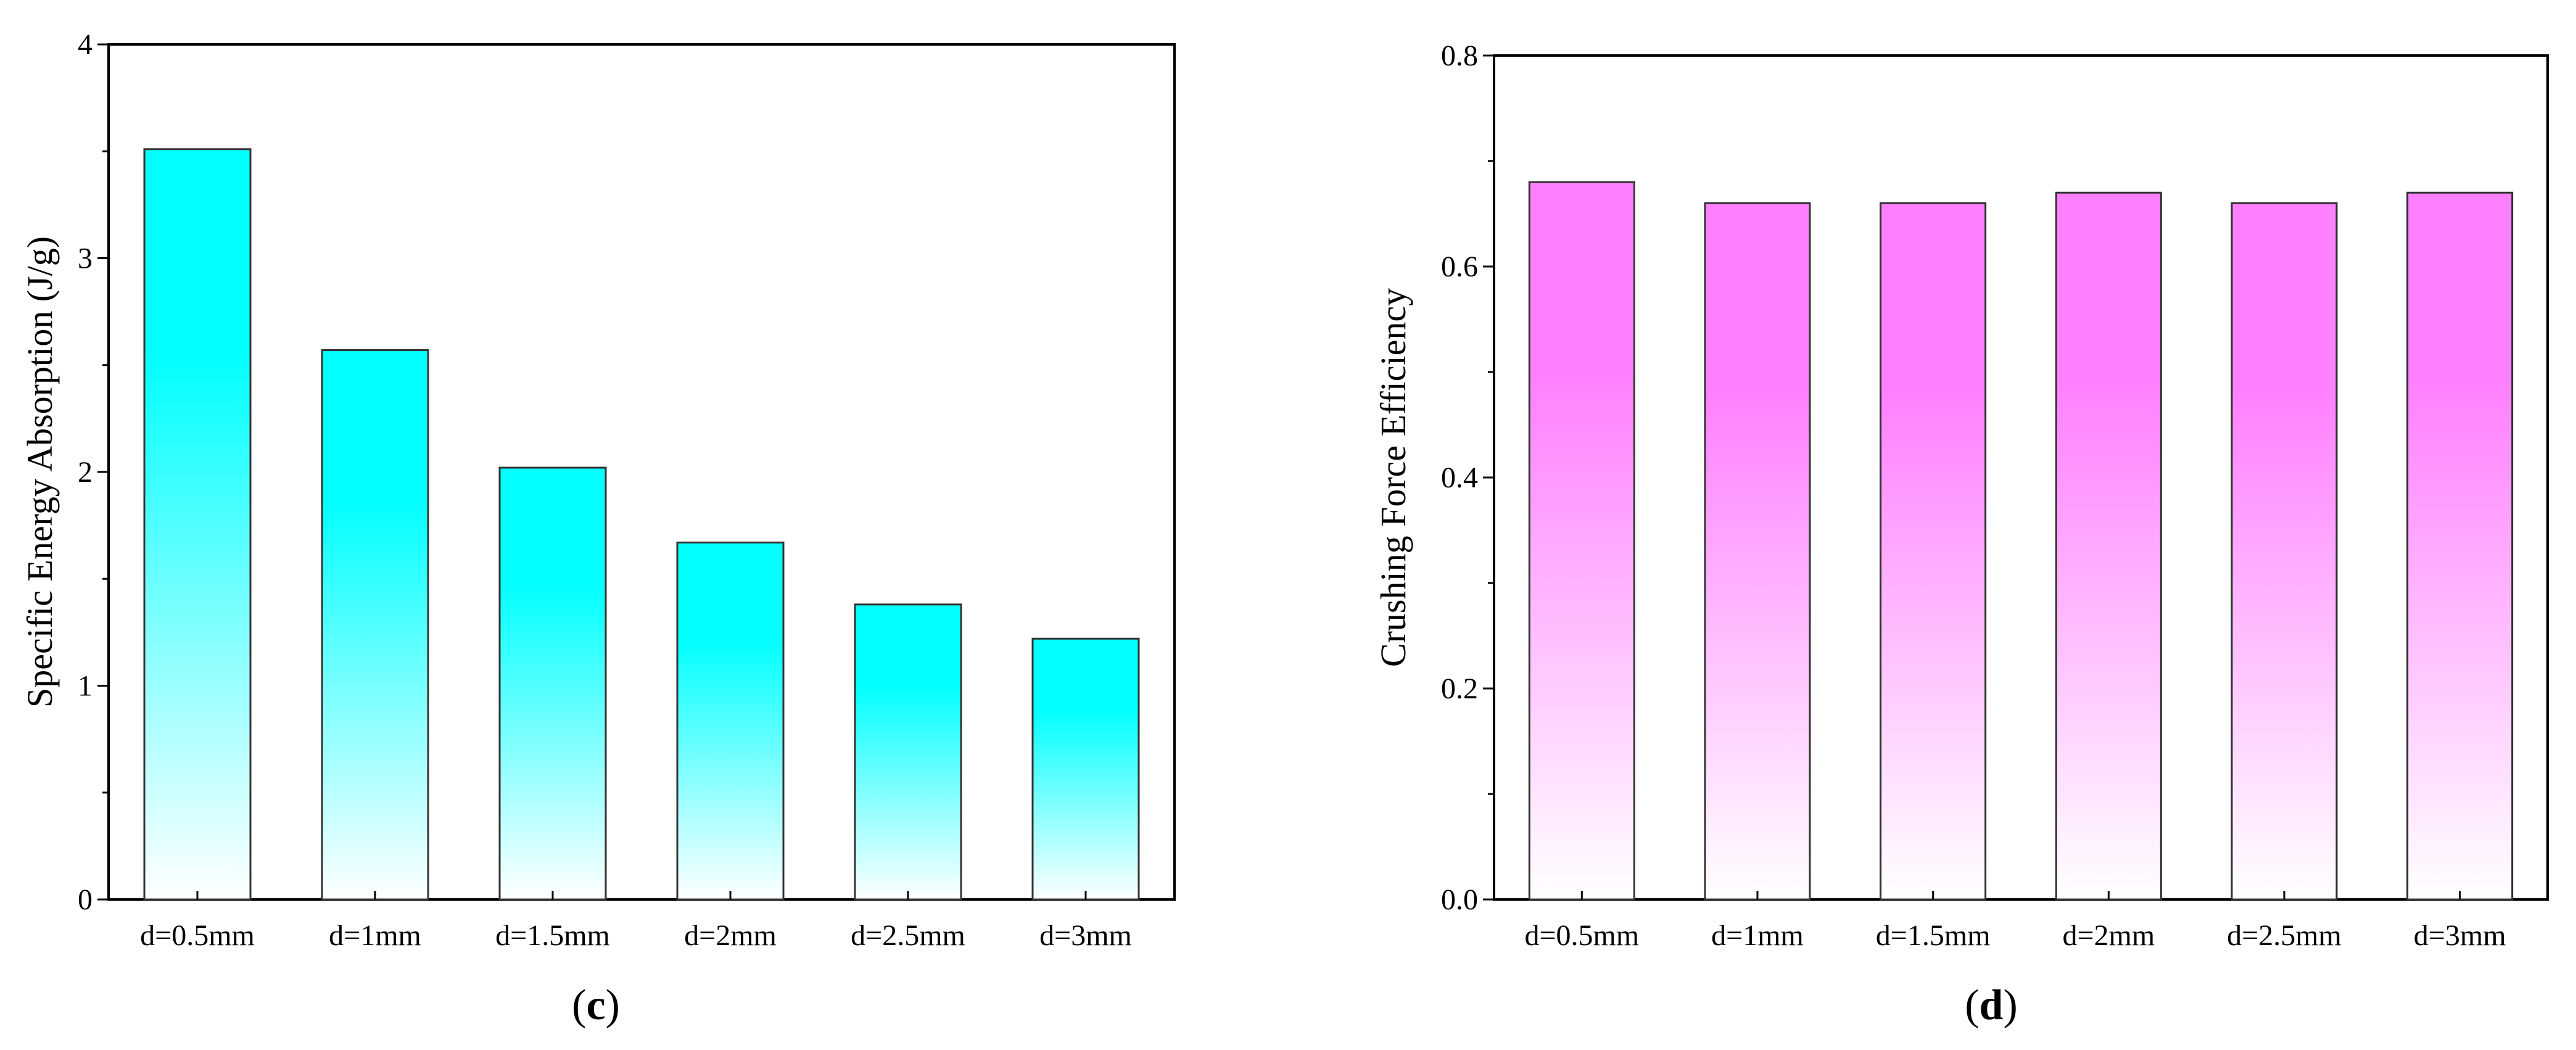  What do you see at coordinates (1991, 1005) in the screenshot?
I see `panel-label-d: (d)` at bounding box center [1991, 1005].